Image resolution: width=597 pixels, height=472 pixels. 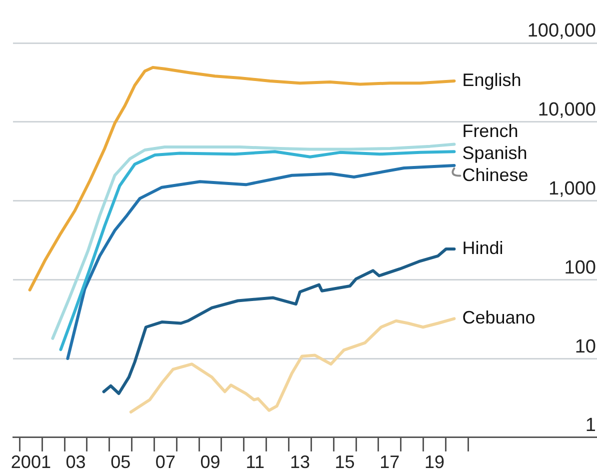 I want to click on series-label: Cebuano, so click(x=499, y=318).